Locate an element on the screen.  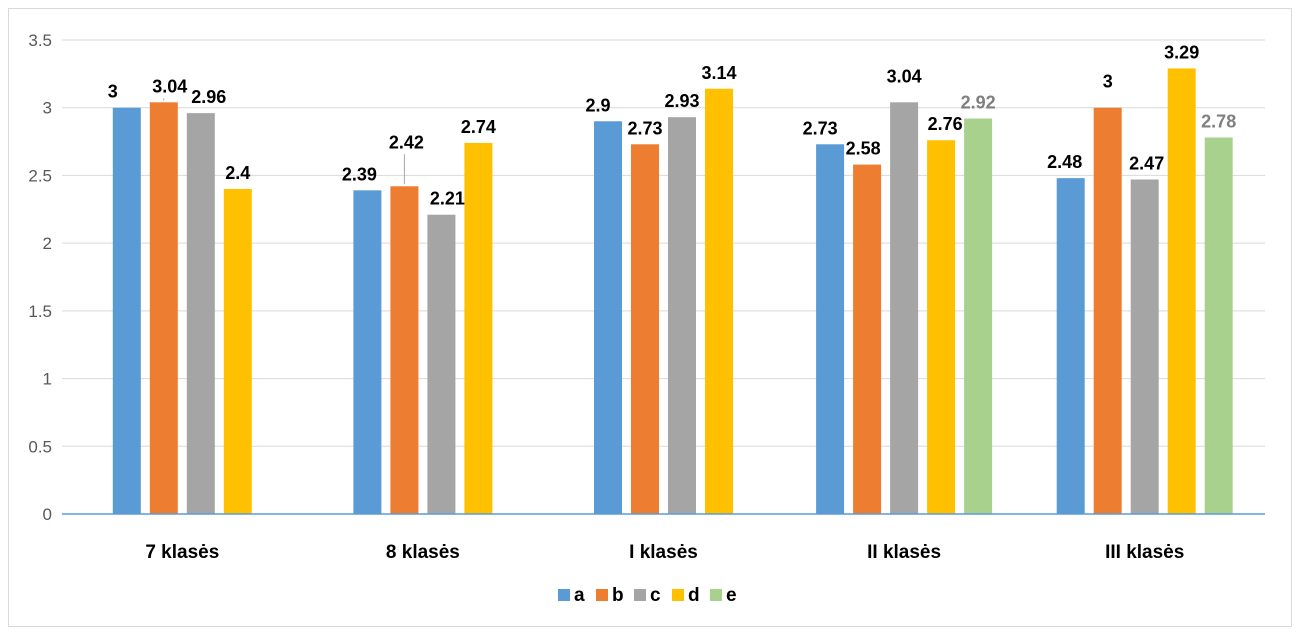
data-label: 2.96 is located at coordinates (208, 97).